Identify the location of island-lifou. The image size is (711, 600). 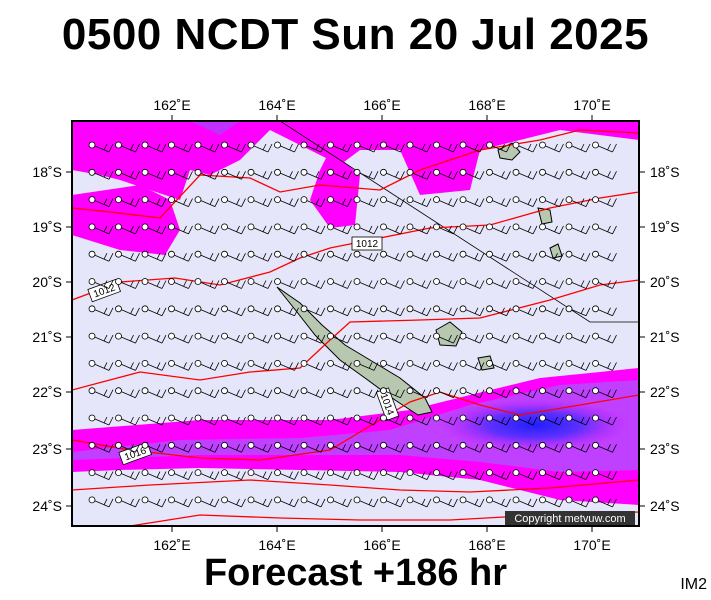
(449, 334).